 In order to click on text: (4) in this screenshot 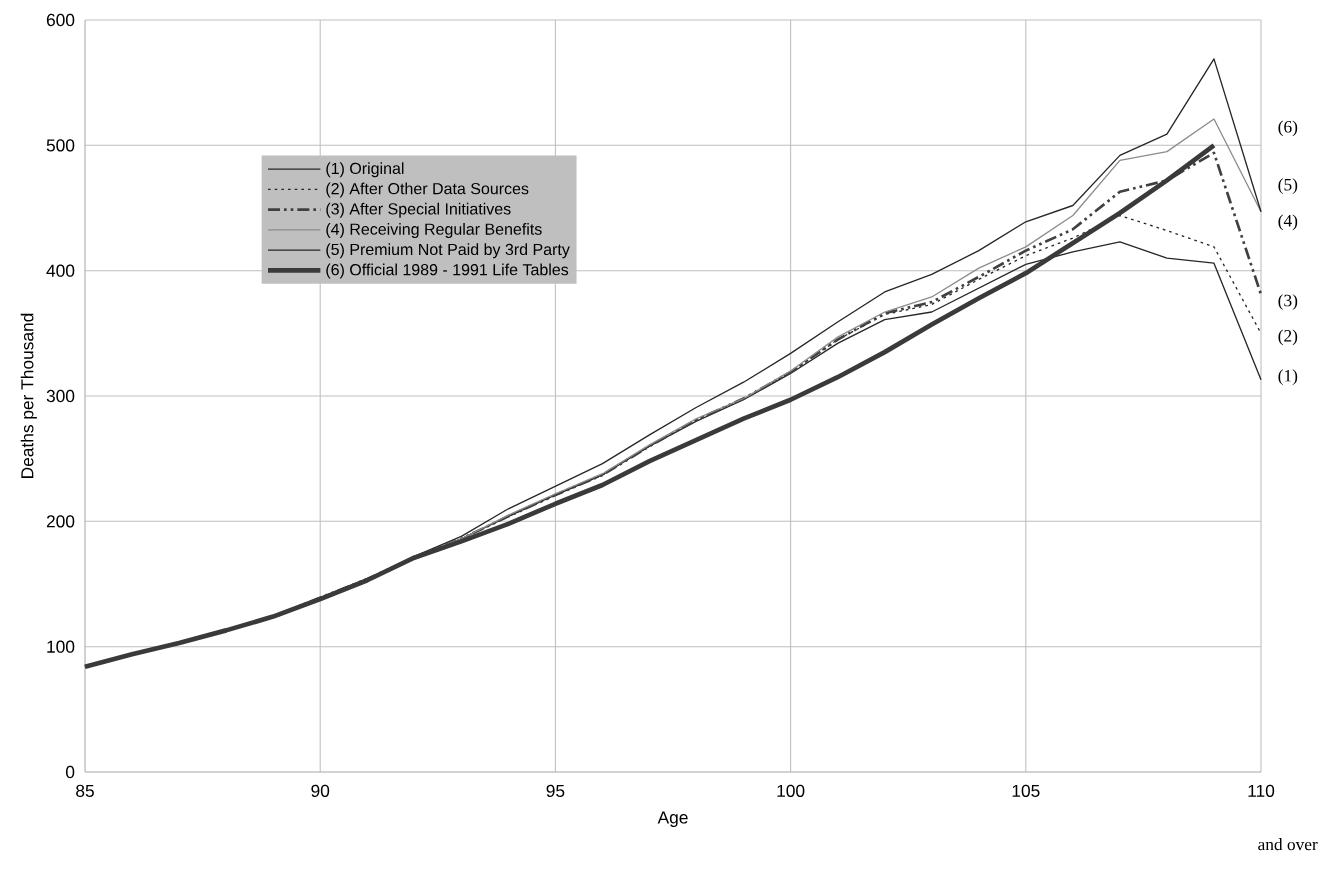, I will do `click(1288, 222)`.